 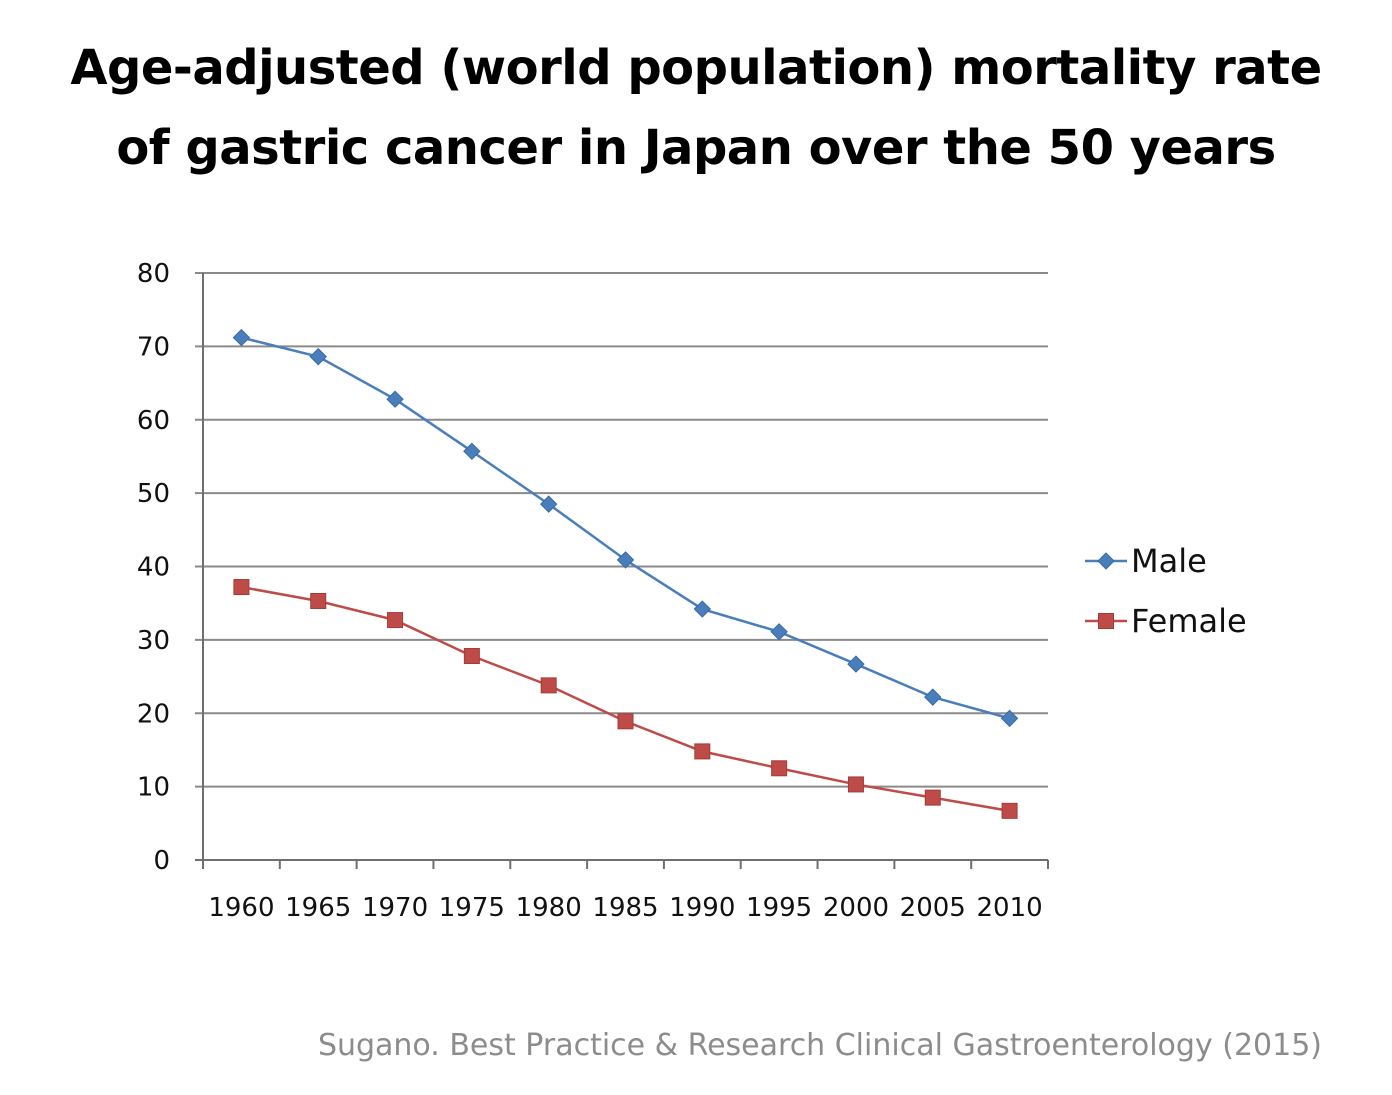 What do you see at coordinates (318, 356) in the screenshot?
I see `data-point-male-1965` at bounding box center [318, 356].